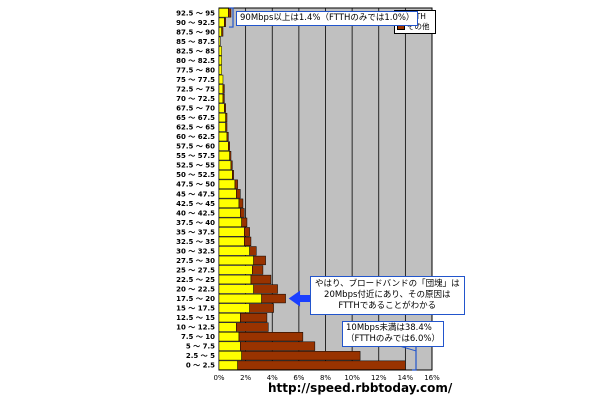 The image size is (610, 400). Describe the element at coordinates (195, 280) in the screenshot. I see `y-tick-label: 22.5 ～ 25` at that location.